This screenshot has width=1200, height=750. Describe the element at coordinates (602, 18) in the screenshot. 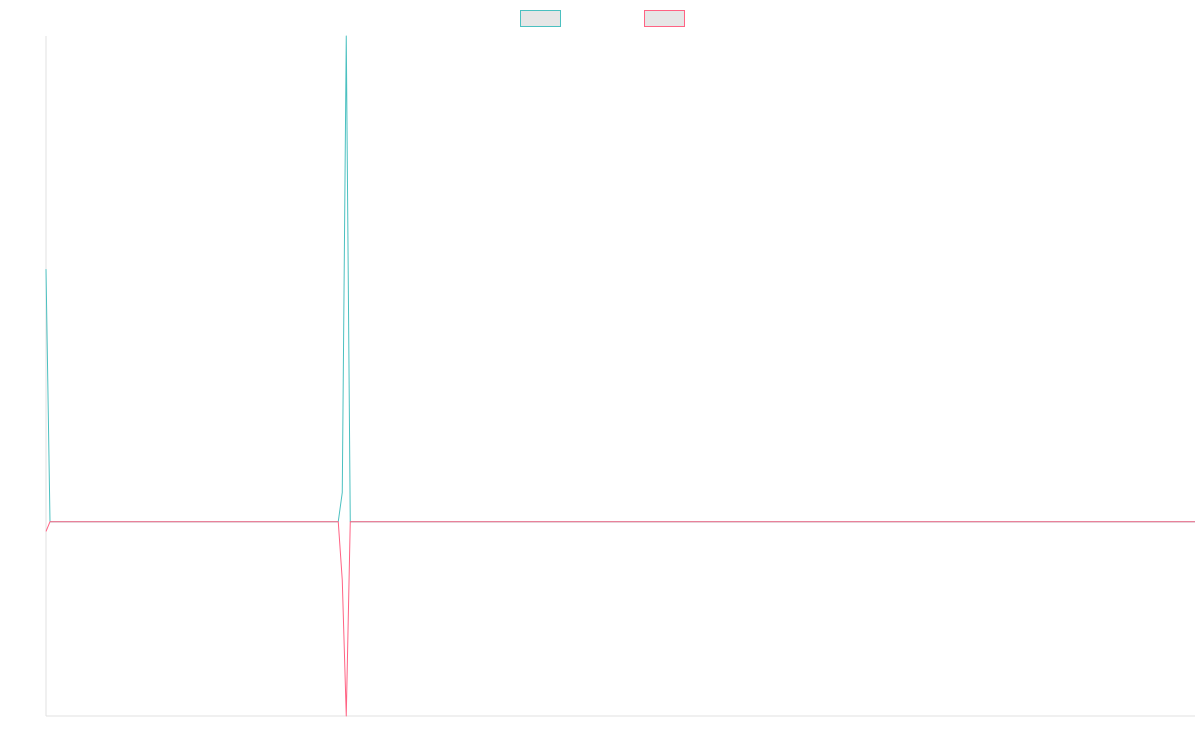

I see `legend` at that location.